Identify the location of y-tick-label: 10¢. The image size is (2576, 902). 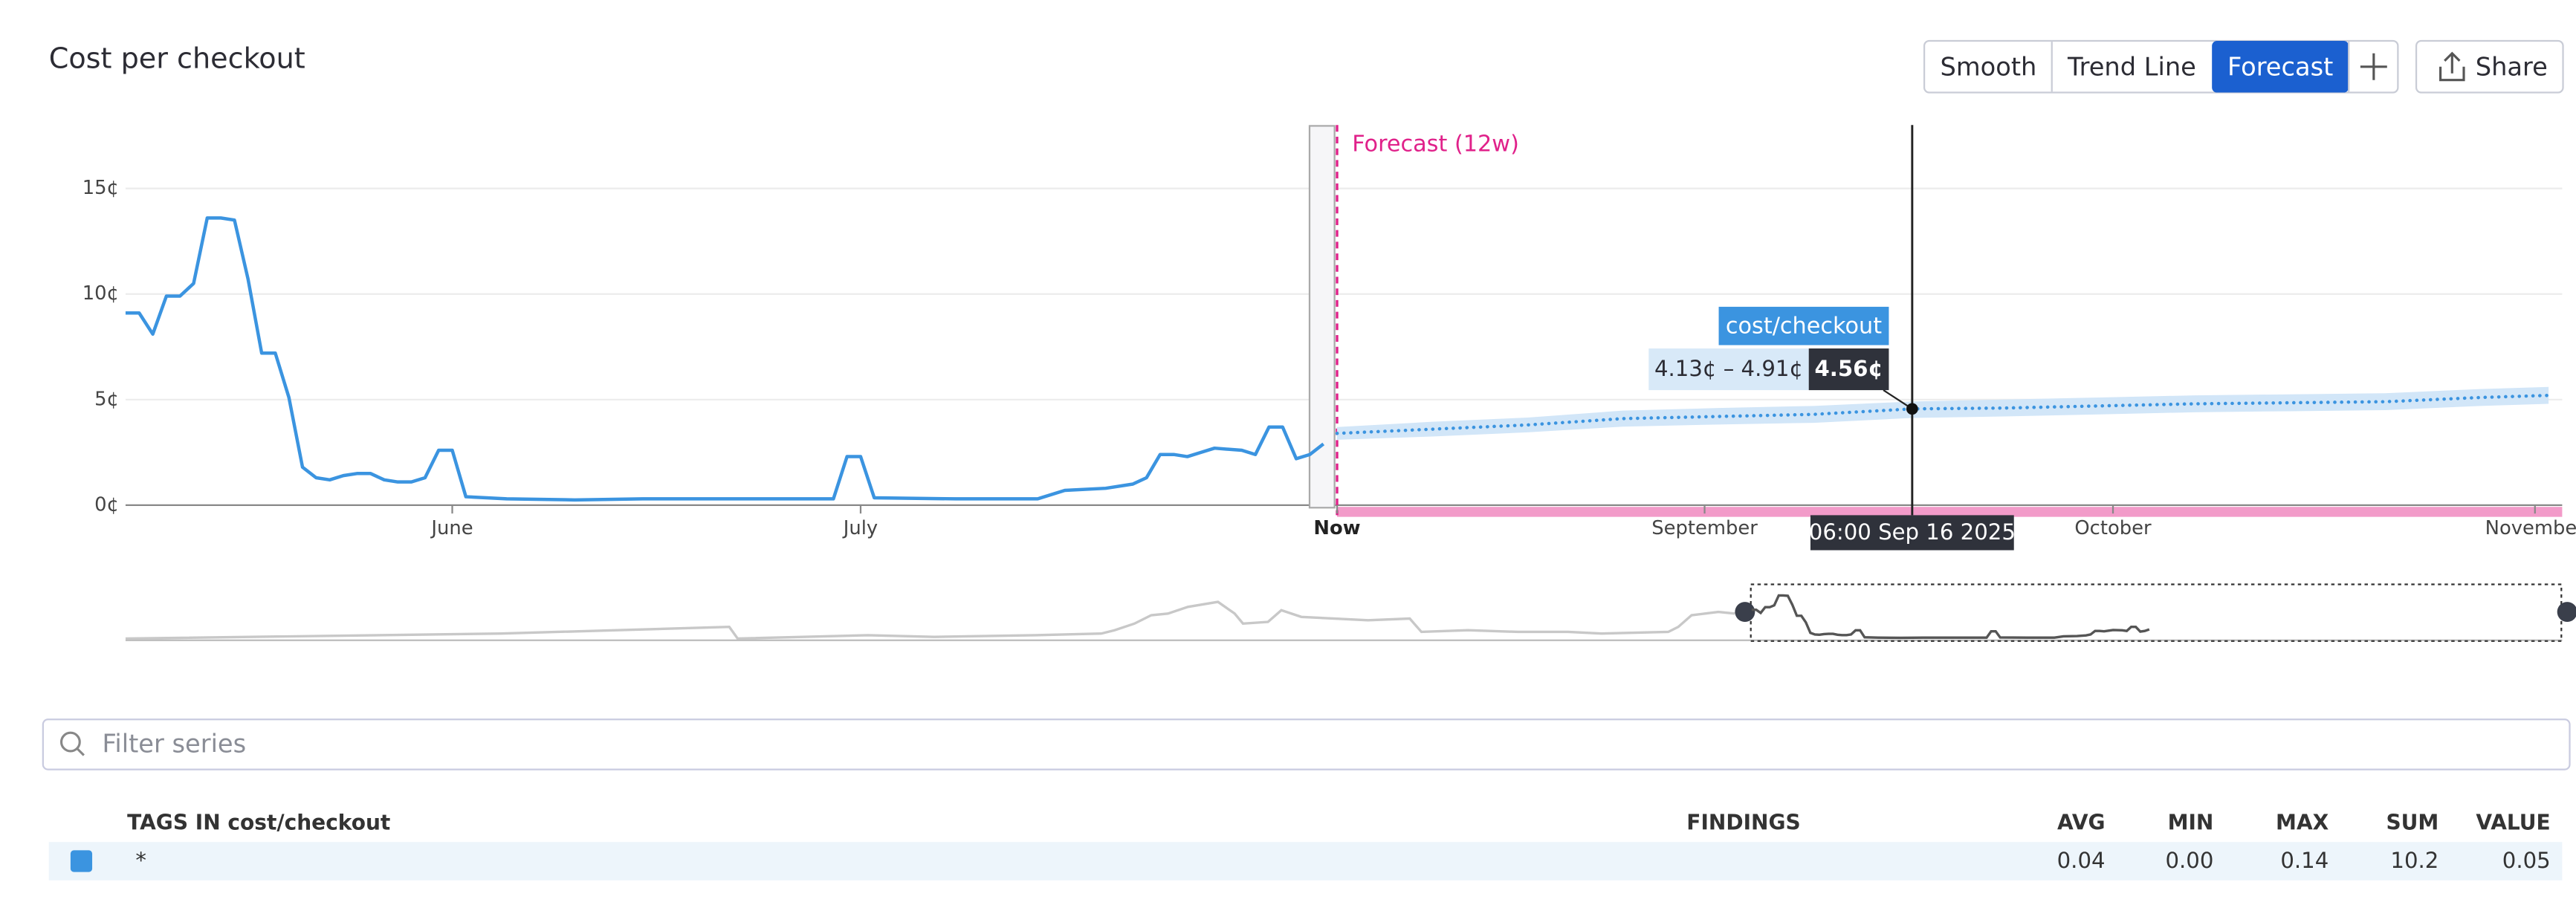
(100, 293).